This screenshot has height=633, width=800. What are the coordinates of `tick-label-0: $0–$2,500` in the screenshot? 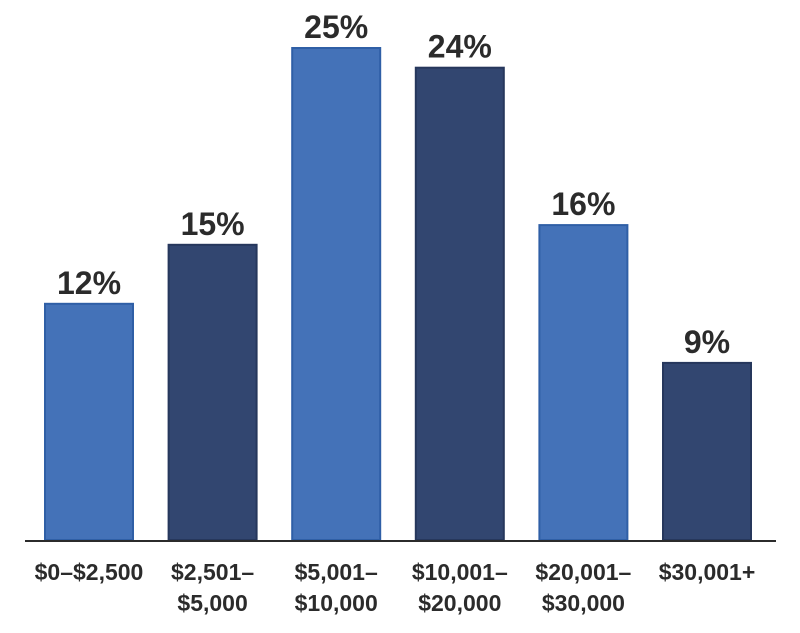 It's located at (89, 572).